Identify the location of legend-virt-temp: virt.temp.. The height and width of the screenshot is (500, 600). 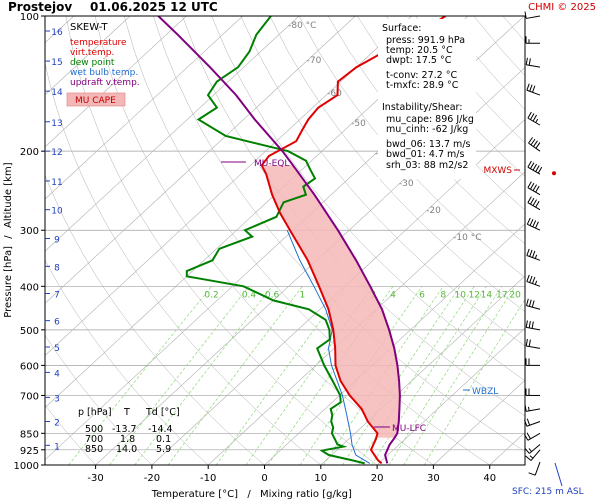
(92, 53).